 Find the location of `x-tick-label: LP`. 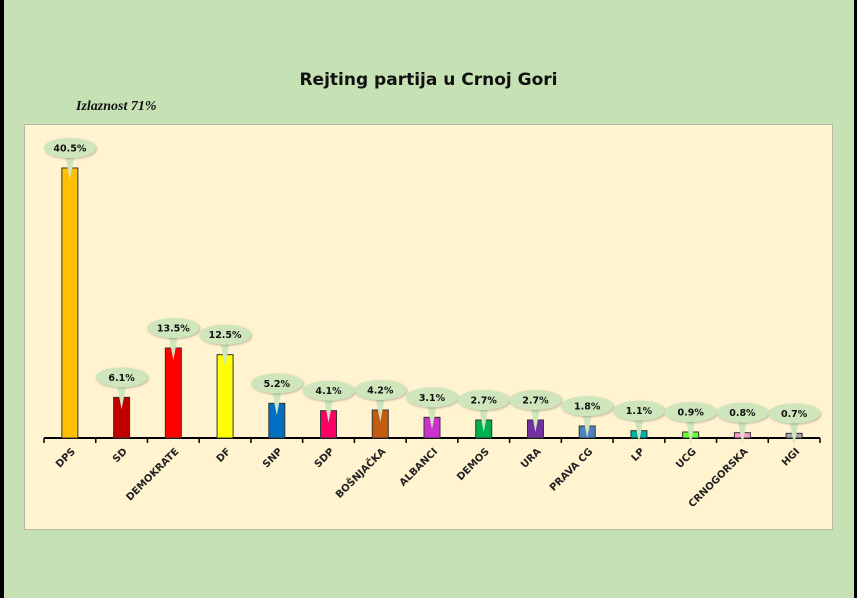

x-tick-label: LP is located at coordinates (638, 454).